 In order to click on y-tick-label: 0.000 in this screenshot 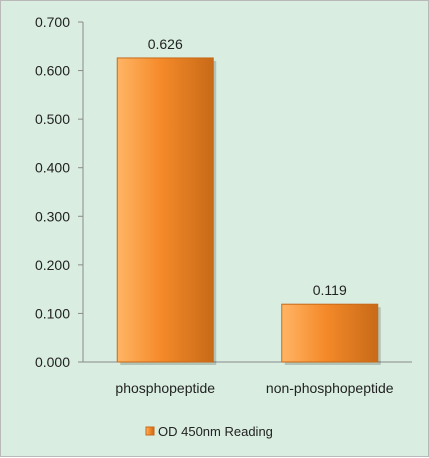, I will do `click(52, 362)`.